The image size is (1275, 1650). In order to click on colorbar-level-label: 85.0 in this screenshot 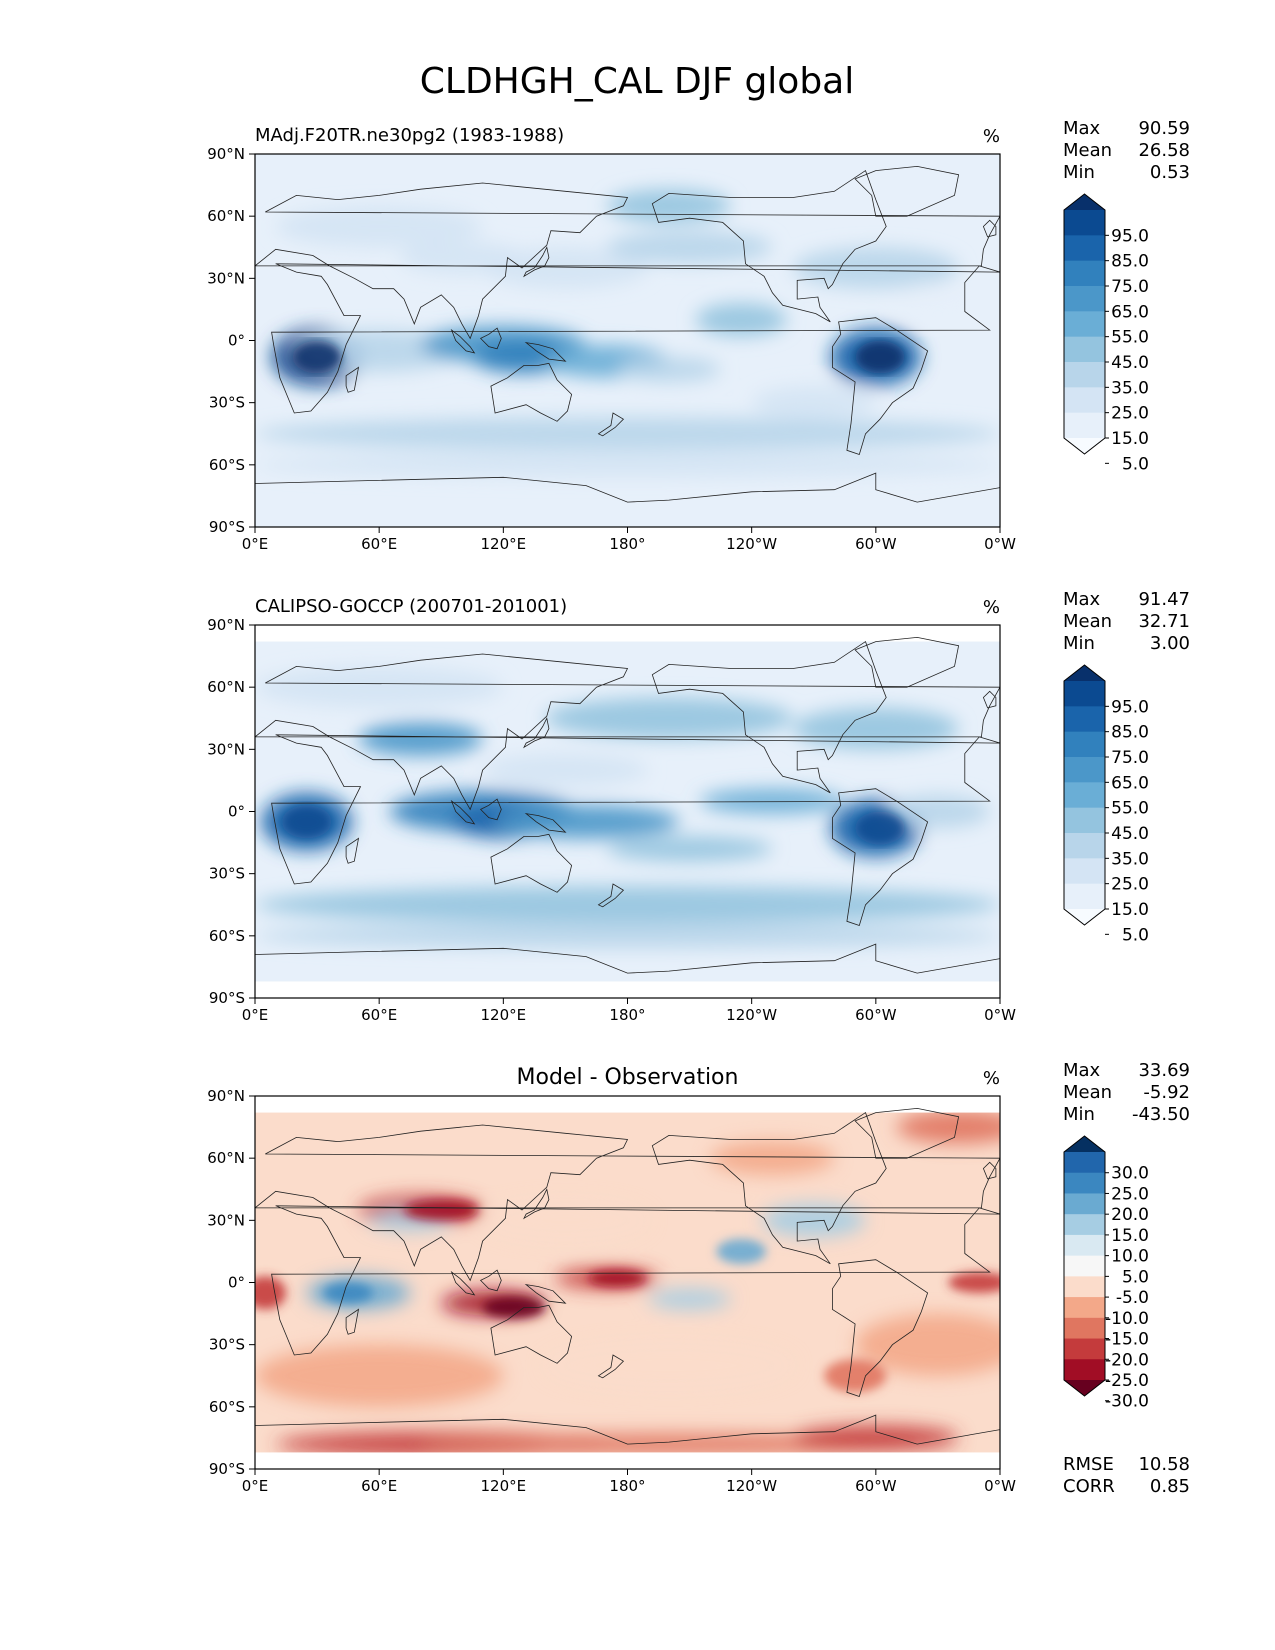, I will do `click(1130, 262)`.